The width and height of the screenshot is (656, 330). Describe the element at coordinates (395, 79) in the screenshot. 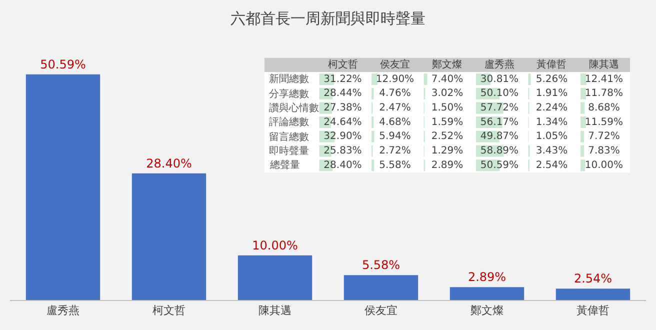

I see `data-label: 12.90%` at that location.